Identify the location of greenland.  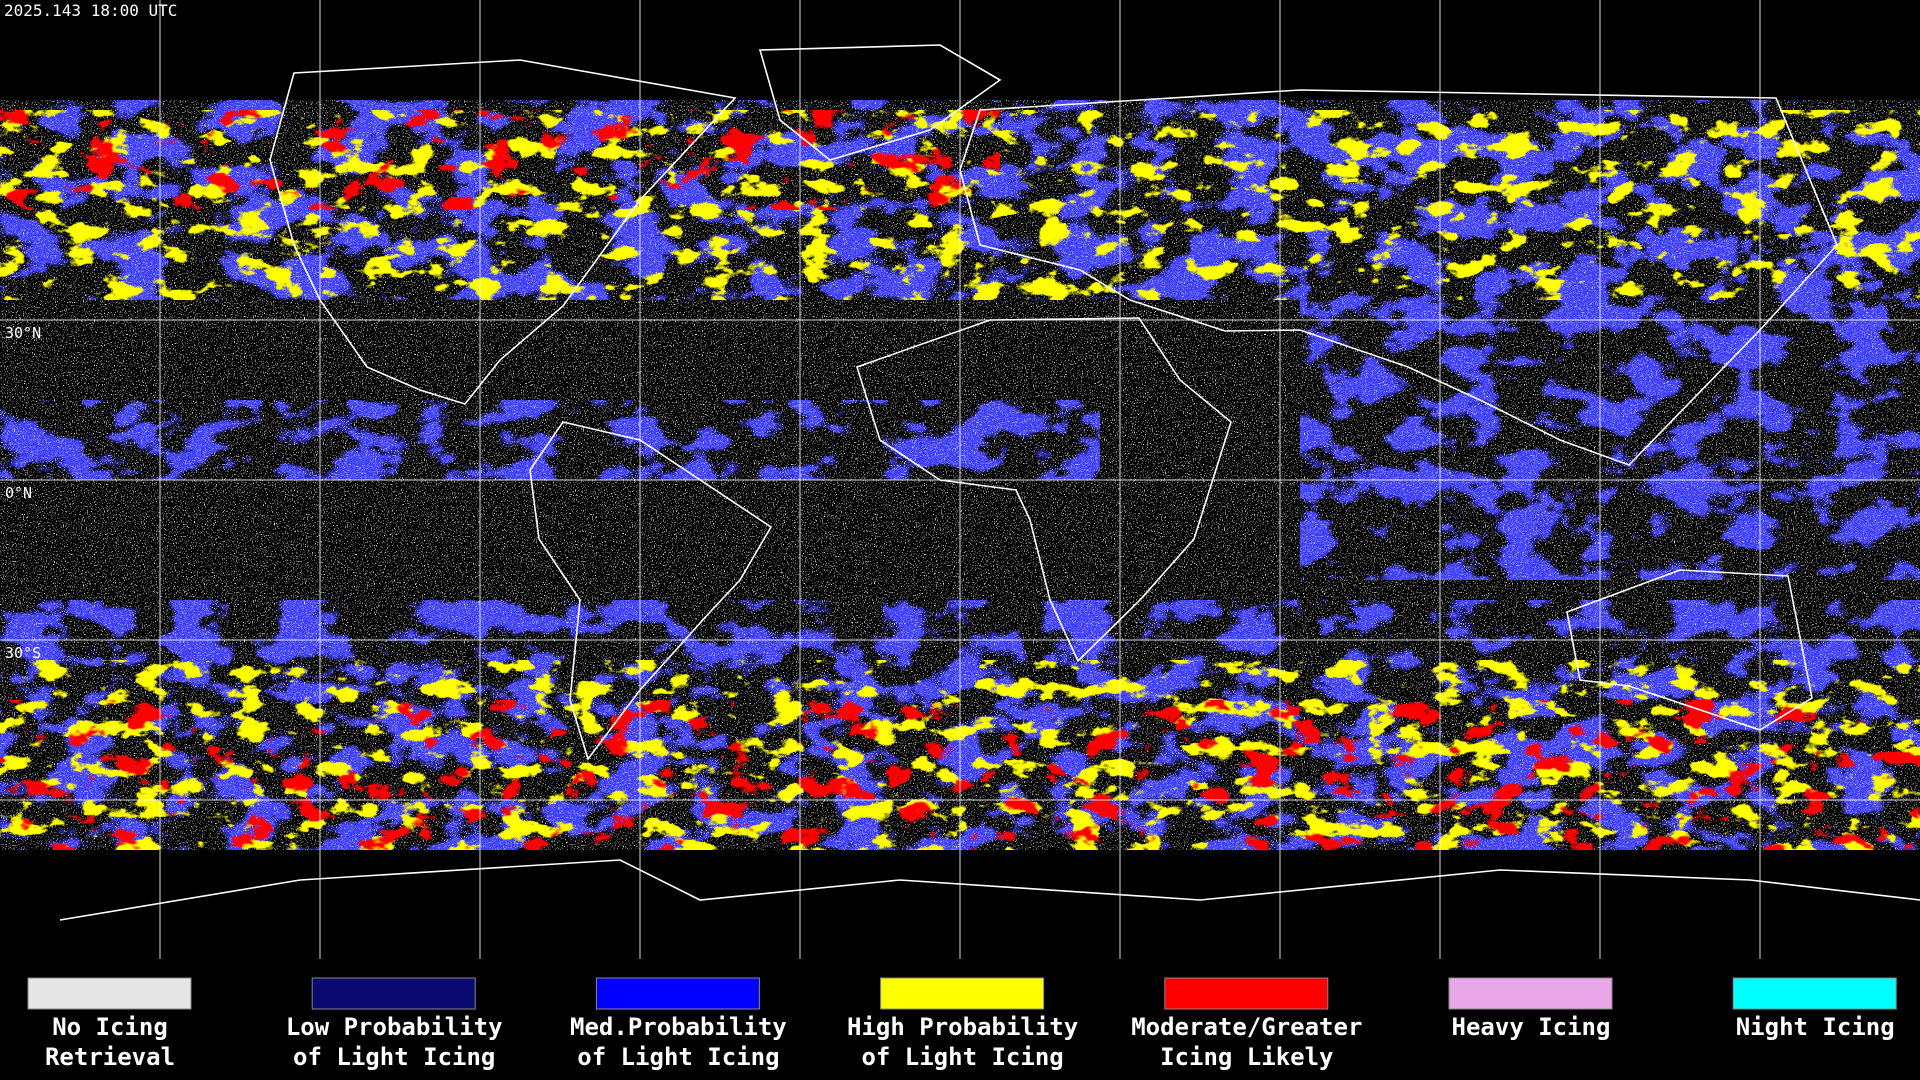
(880, 102).